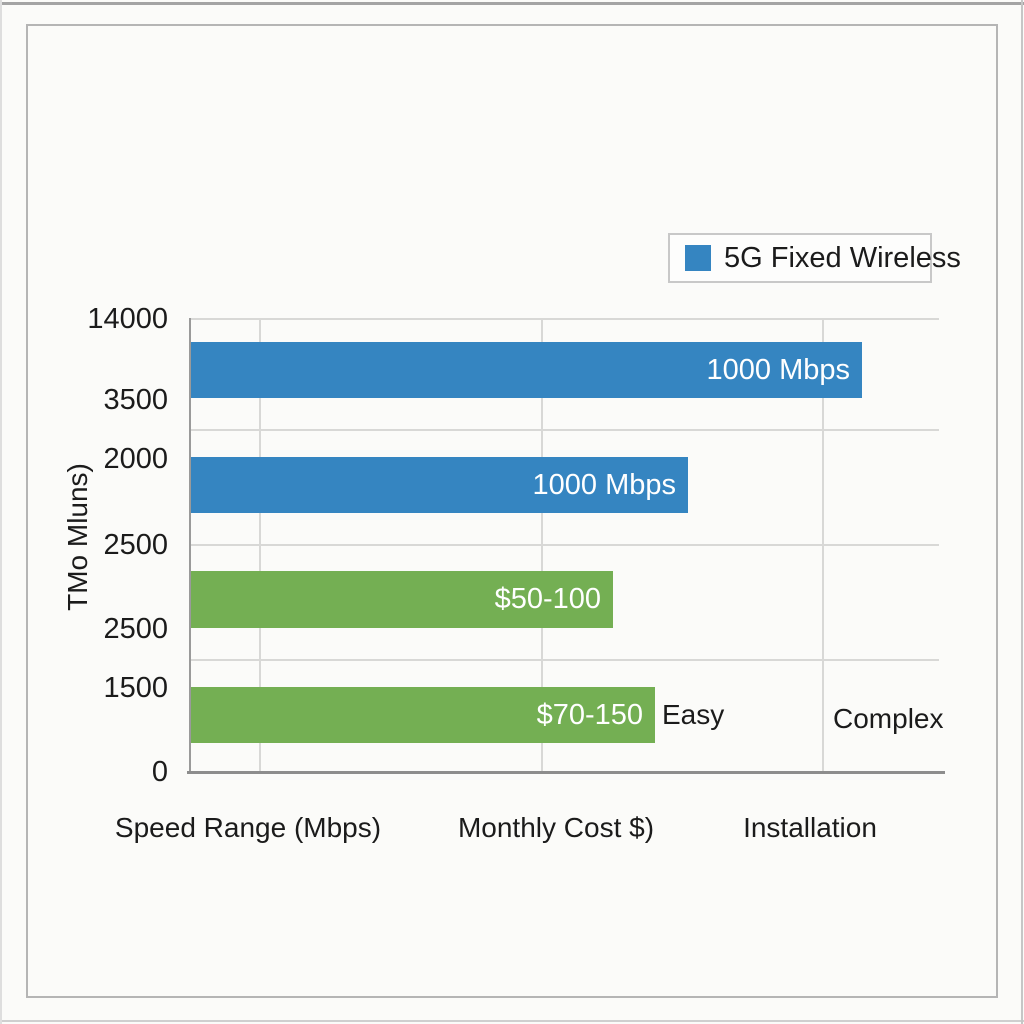 Image resolution: width=1024 pixels, height=1024 pixels. I want to click on annotation-easy: Easy, so click(693, 714).